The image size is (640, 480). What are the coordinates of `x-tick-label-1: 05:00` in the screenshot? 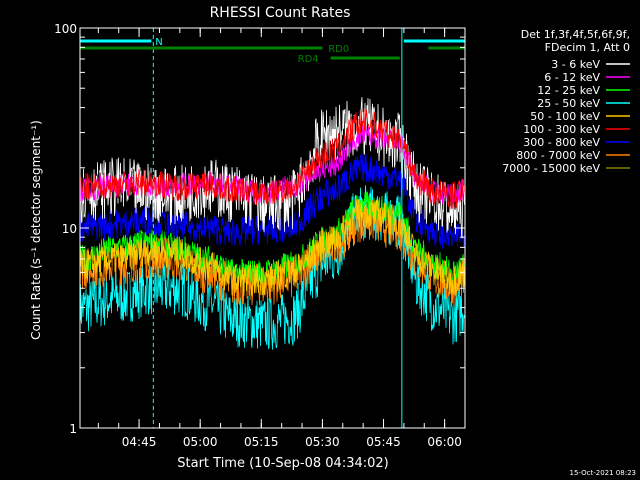 It's located at (200, 442).